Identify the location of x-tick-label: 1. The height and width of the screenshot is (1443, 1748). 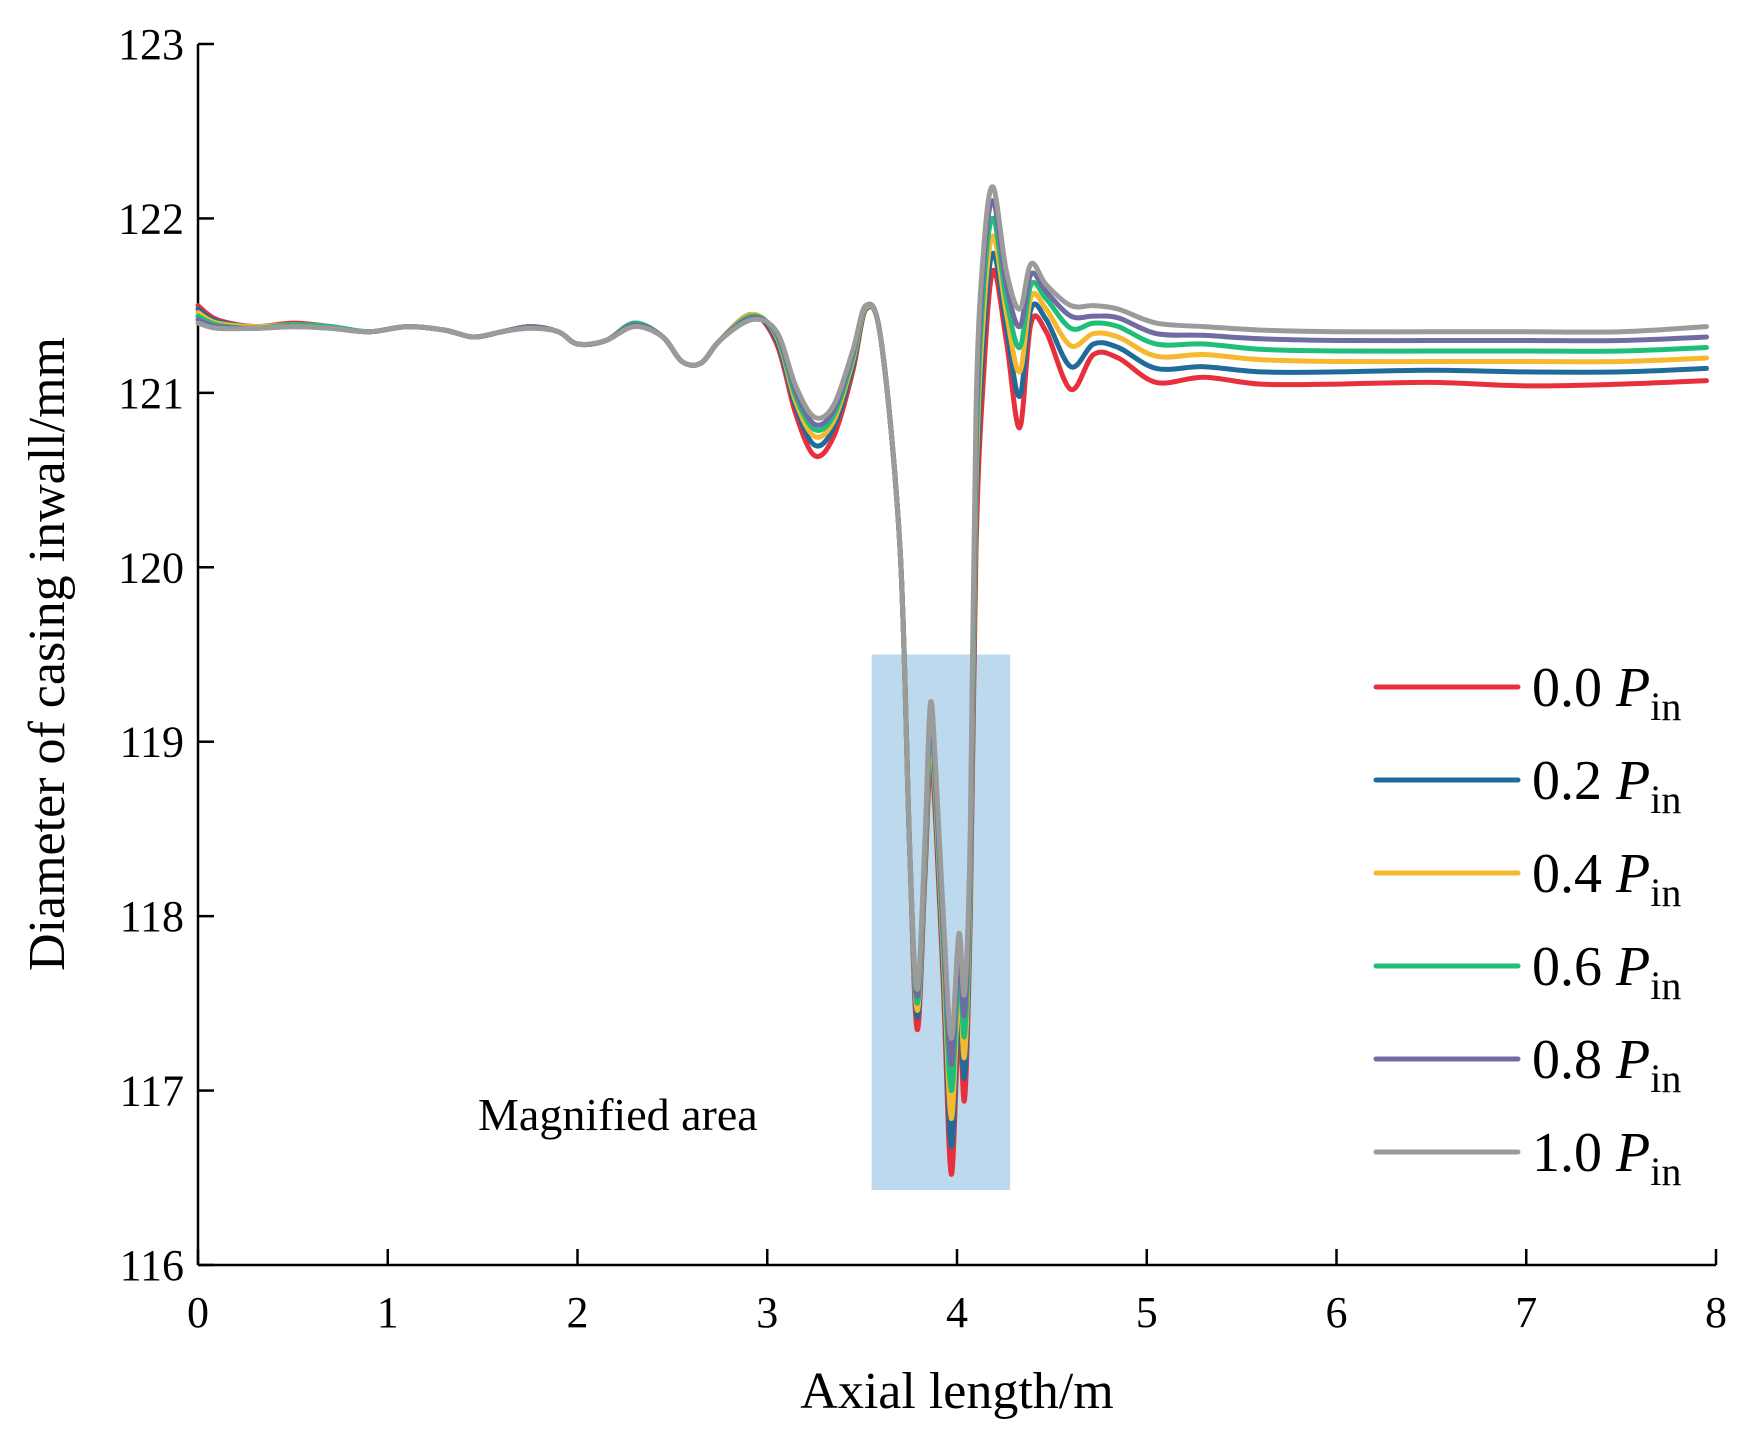
(388, 1312).